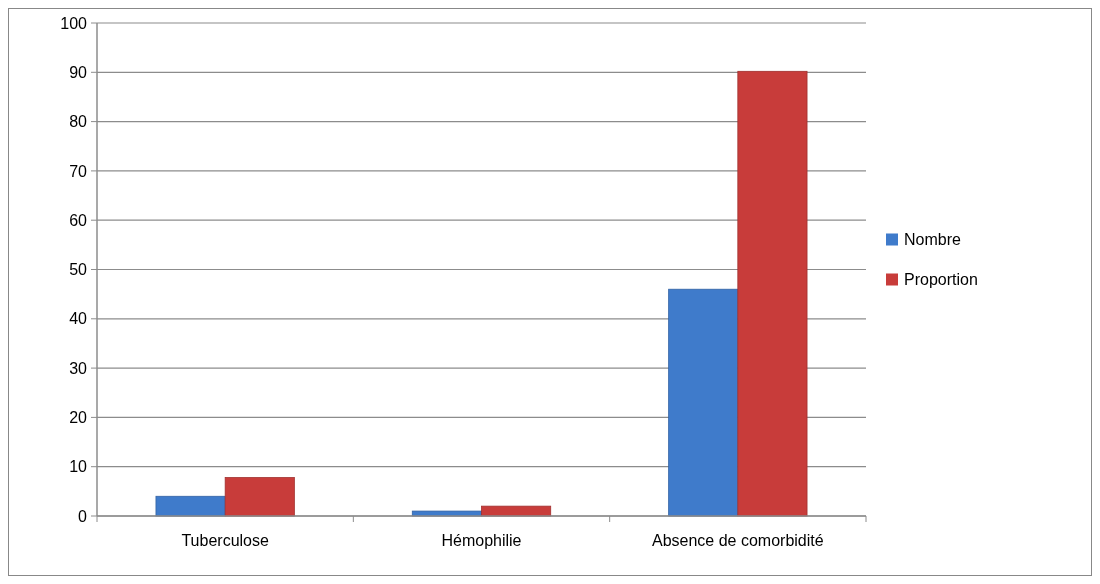  What do you see at coordinates (78, 171) in the screenshot?
I see `y-tick-label: 70` at bounding box center [78, 171].